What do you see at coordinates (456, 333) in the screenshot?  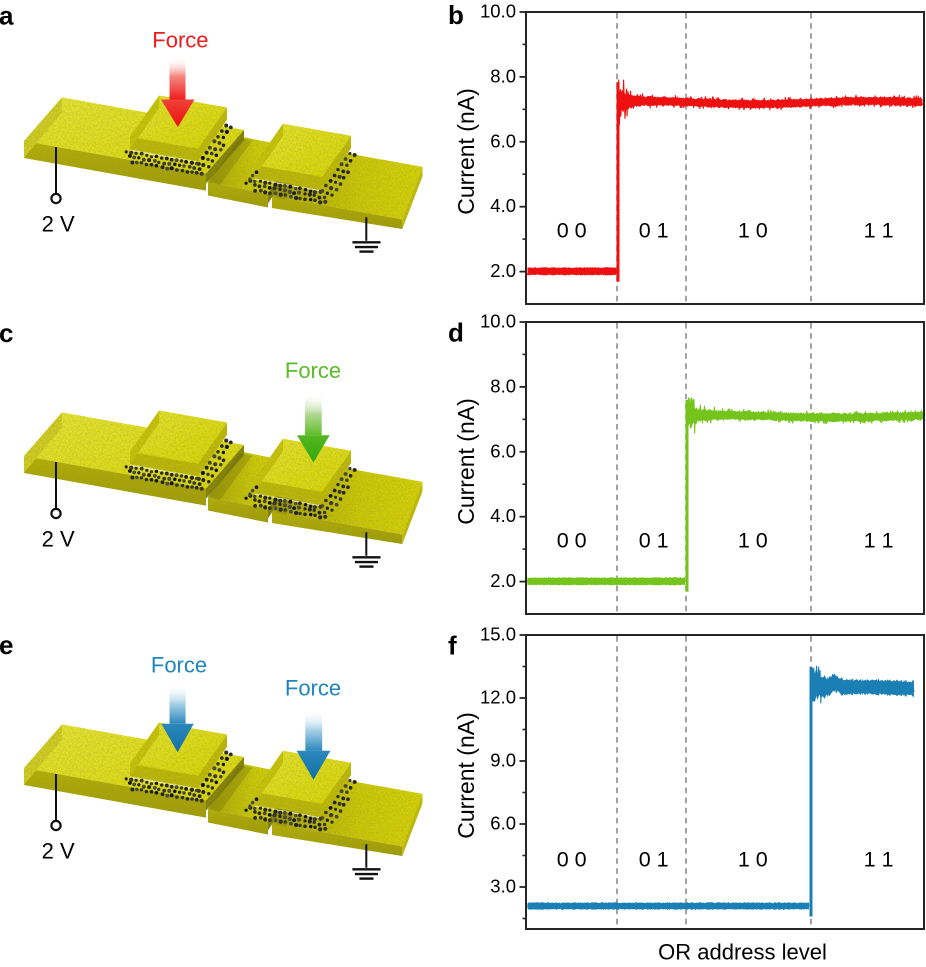 I see `svg-text: d` at bounding box center [456, 333].